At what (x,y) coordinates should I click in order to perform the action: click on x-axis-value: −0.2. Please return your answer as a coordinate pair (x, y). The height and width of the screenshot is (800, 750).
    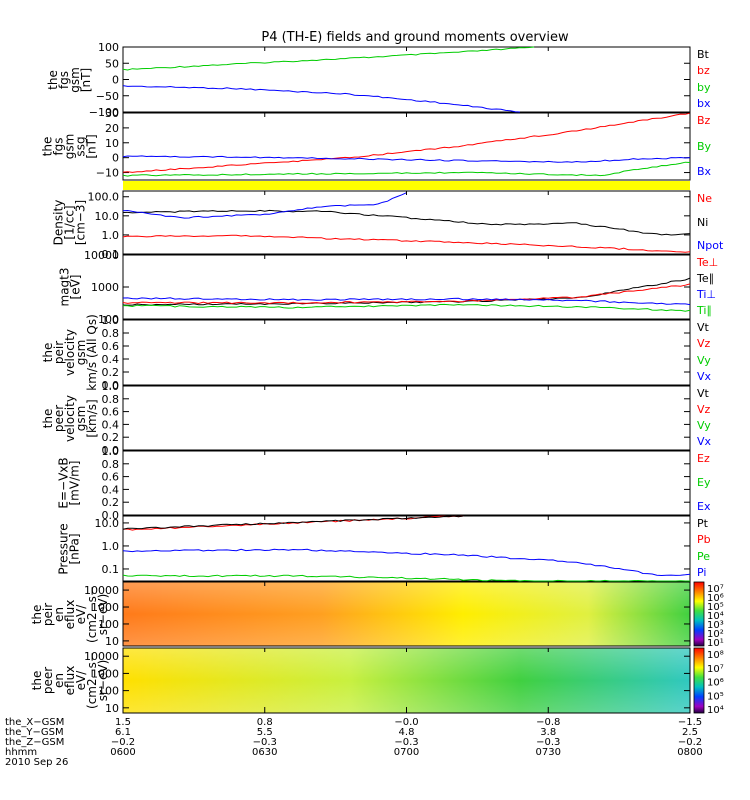
    Looking at the image, I should click on (123, 742).